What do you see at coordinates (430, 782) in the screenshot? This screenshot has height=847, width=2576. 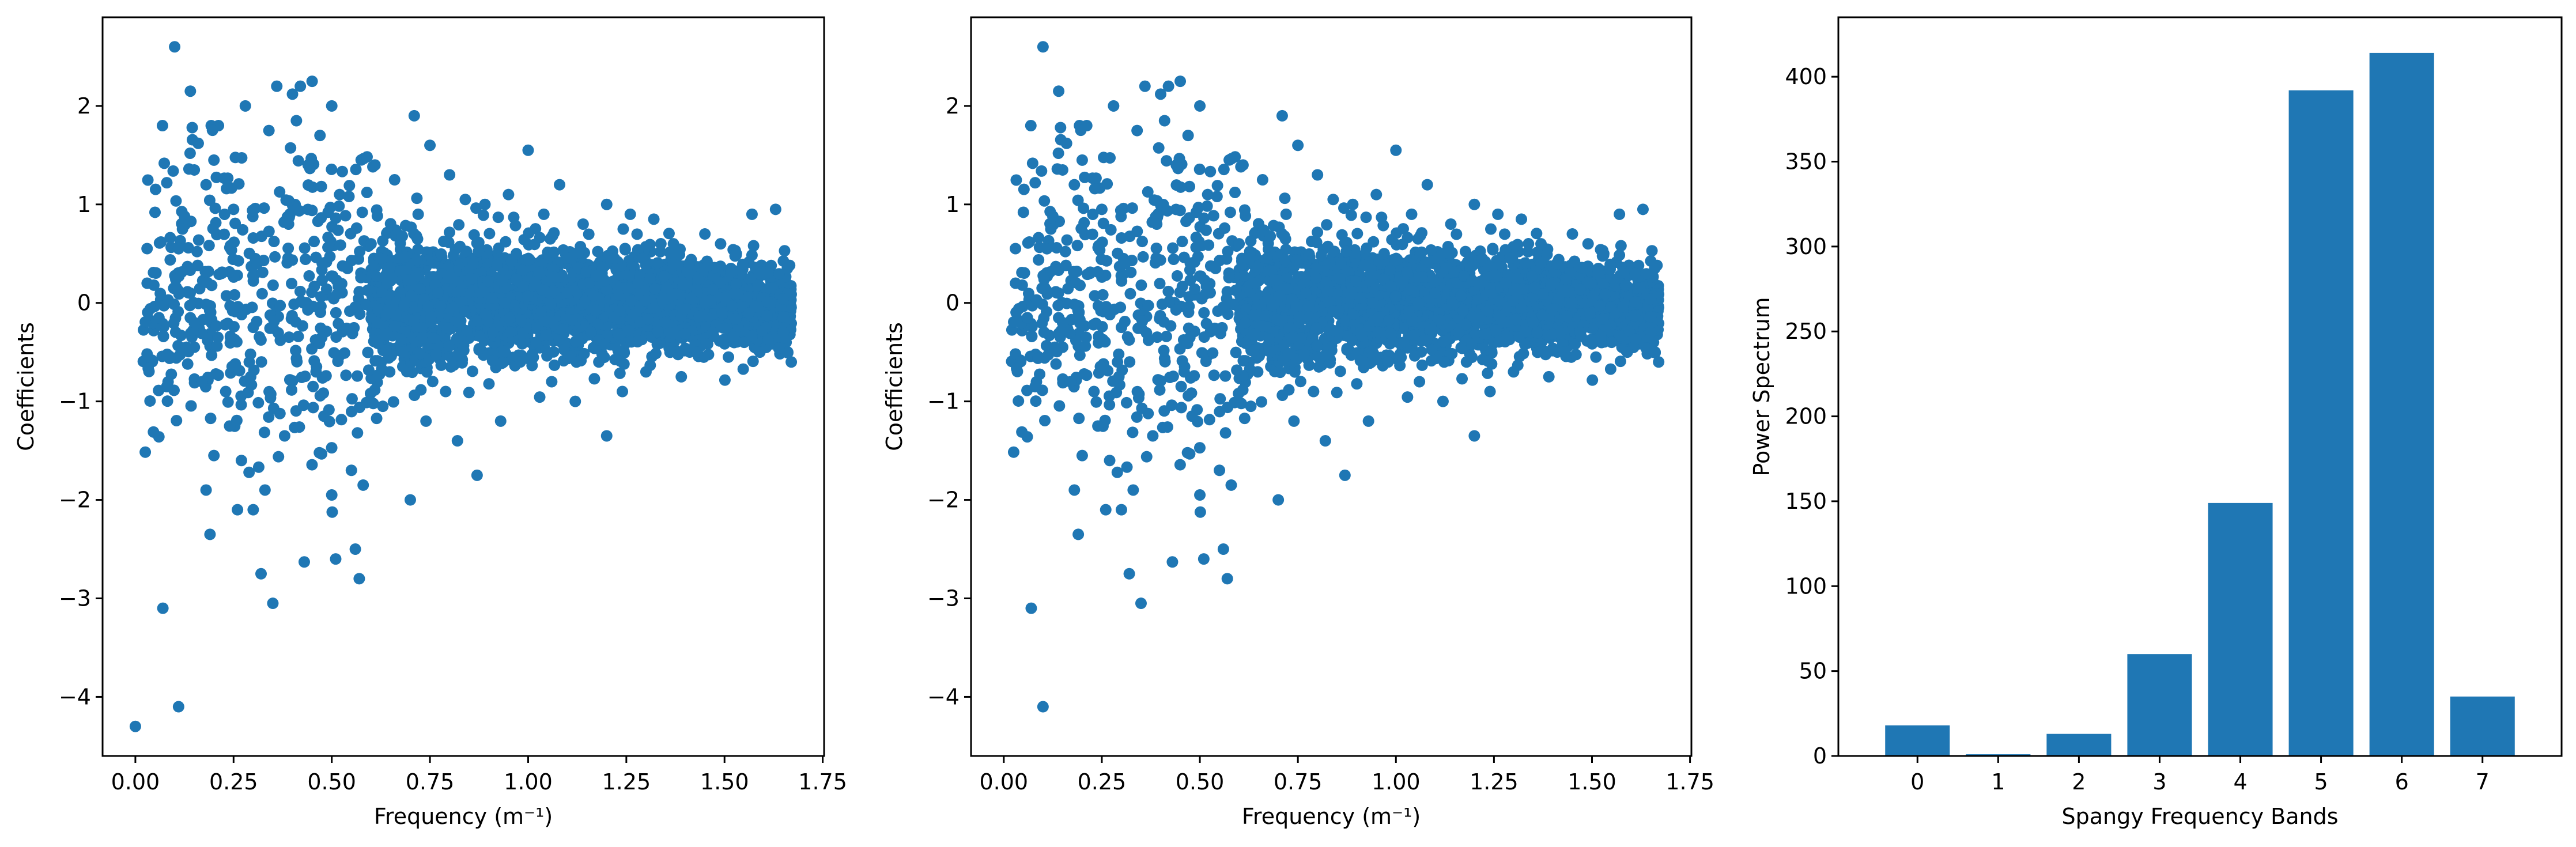 I see `x-tick-label: 0.75` at bounding box center [430, 782].